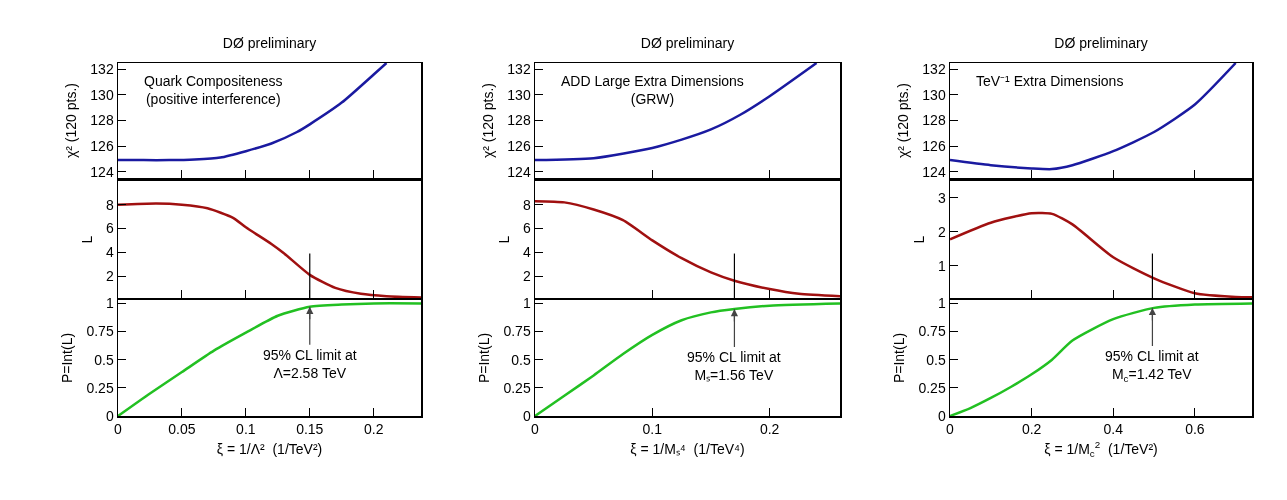 Image resolution: width=1287 pixels, height=500 pixels. What do you see at coordinates (1195, 429) in the screenshot?
I see `x-tick-label: 0.6` at bounding box center [1195, 429].